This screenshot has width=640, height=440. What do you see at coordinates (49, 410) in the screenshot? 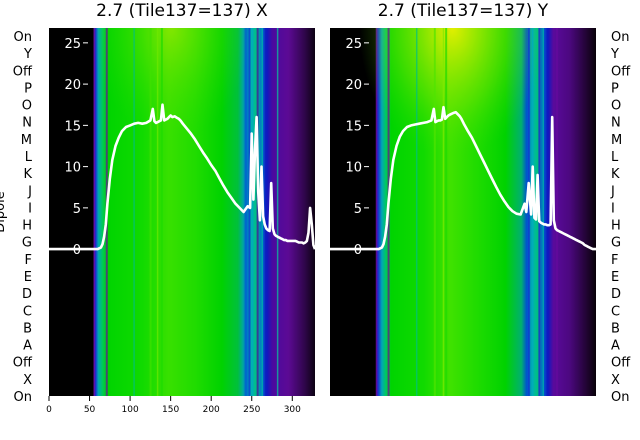
I see `x-tick-label: 0` at bounding box center [49, 410].